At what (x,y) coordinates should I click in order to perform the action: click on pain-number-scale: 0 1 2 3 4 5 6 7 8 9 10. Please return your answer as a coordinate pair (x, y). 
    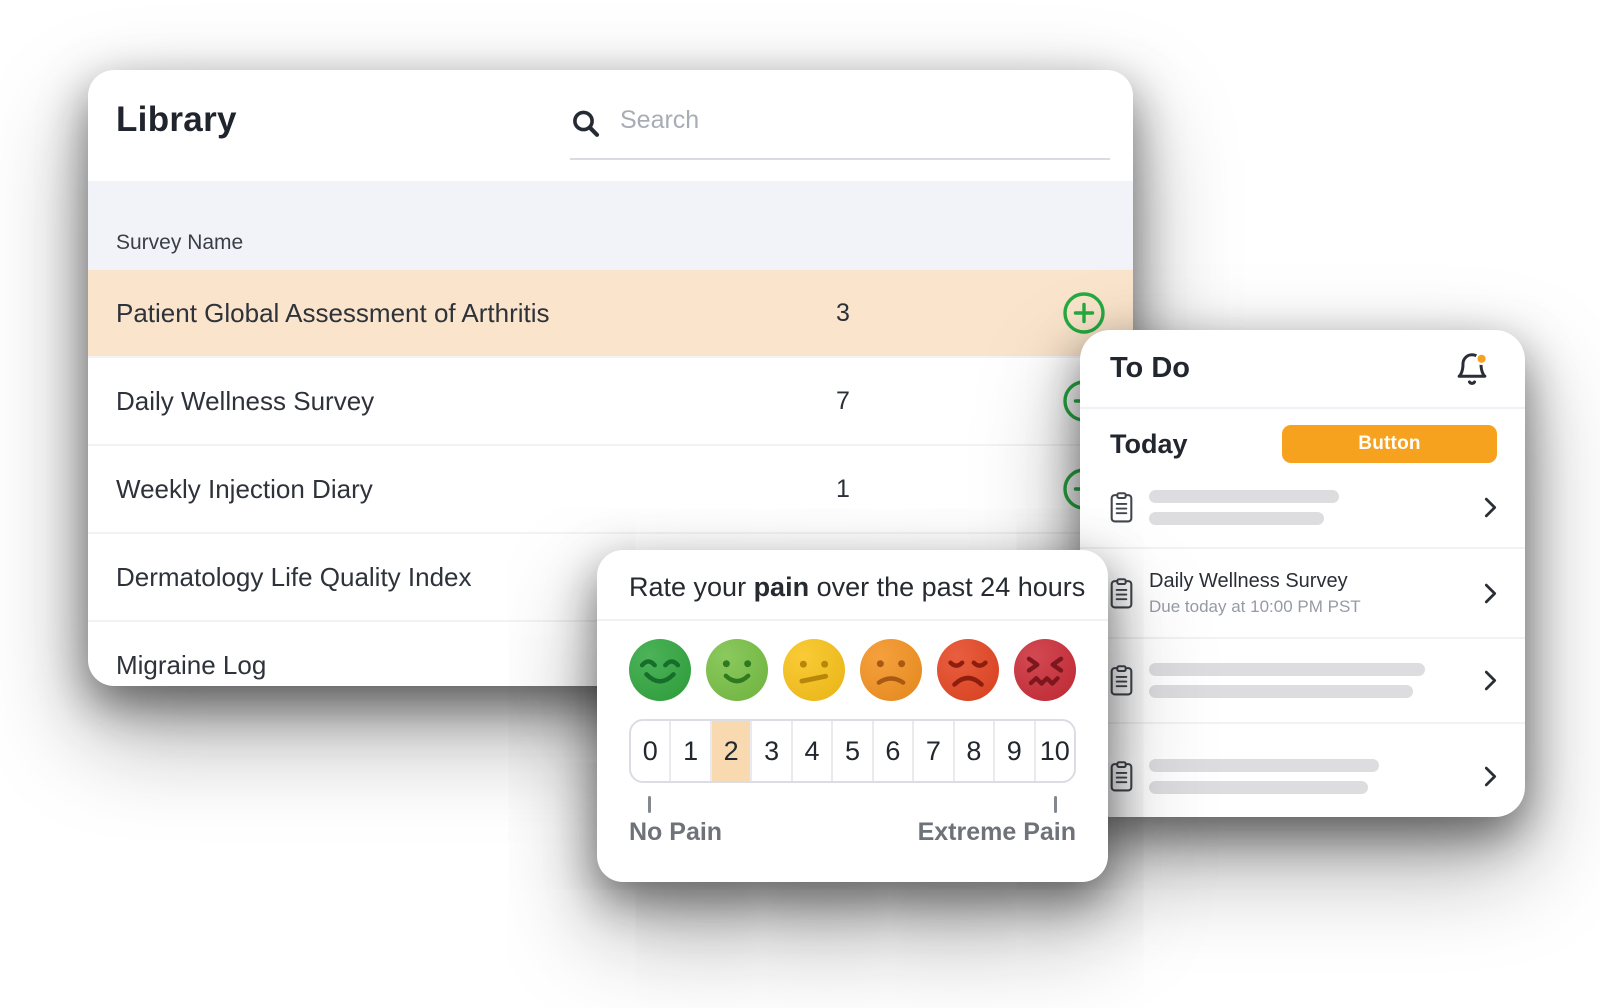
    Looking at the image, I should click on (852, 751).